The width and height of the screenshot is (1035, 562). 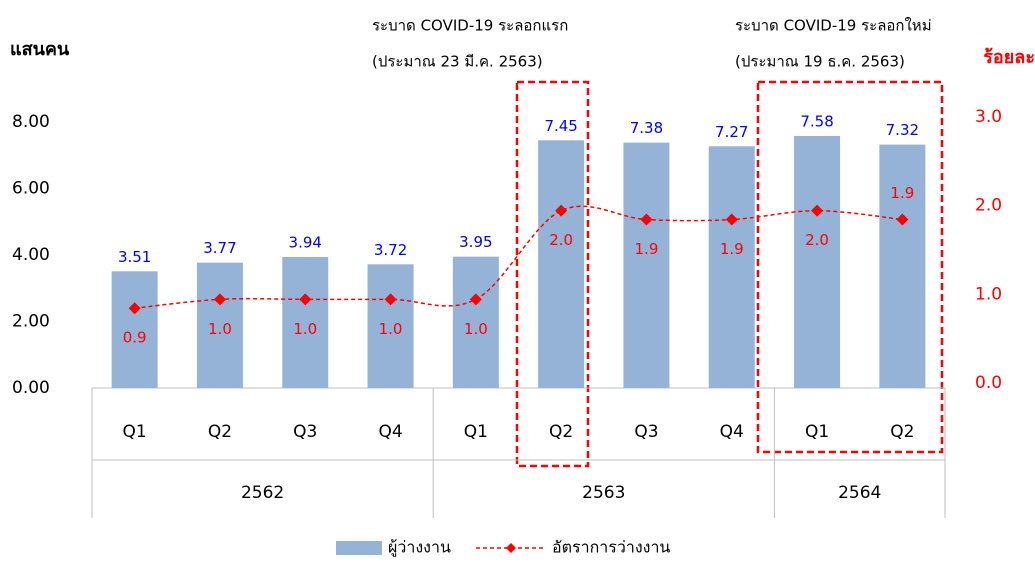 I want to click on y2-tick-label: 2.0, so click(x=988, y=206).